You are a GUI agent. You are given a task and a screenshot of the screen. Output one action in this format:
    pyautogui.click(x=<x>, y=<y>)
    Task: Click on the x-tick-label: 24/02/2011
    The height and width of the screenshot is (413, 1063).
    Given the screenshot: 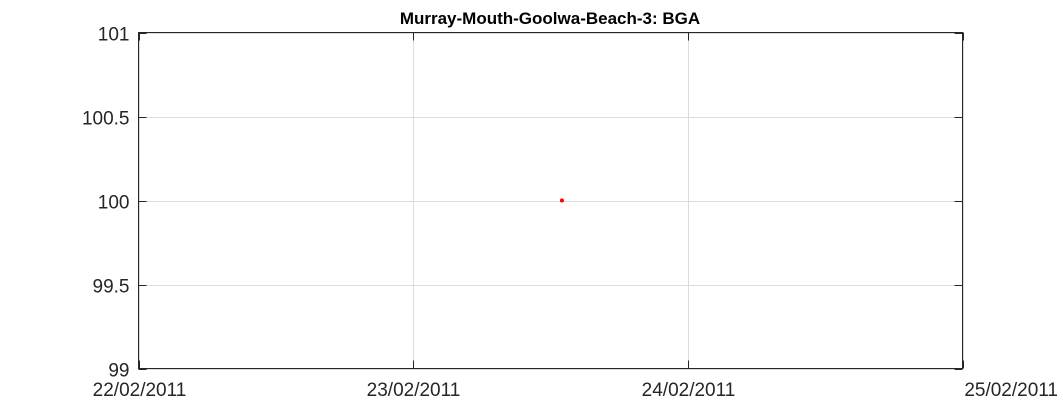 What is the action you would take?
    pyautogui.click(x=689, y=390)
    